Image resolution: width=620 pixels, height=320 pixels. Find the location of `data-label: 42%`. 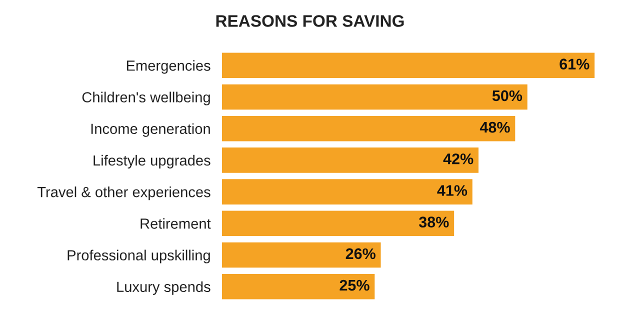

data-label: 42% is located at coordinates (458, 158).